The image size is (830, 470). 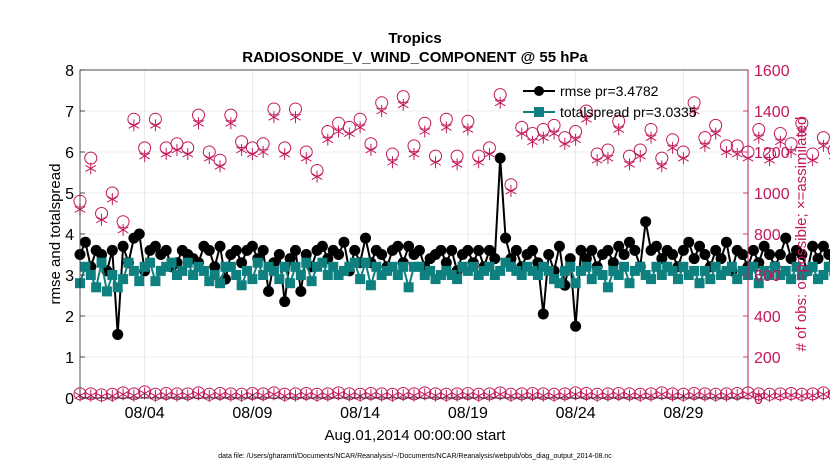 I want to click on y-right-tick-label: 1000, so click(x=772, y=194).